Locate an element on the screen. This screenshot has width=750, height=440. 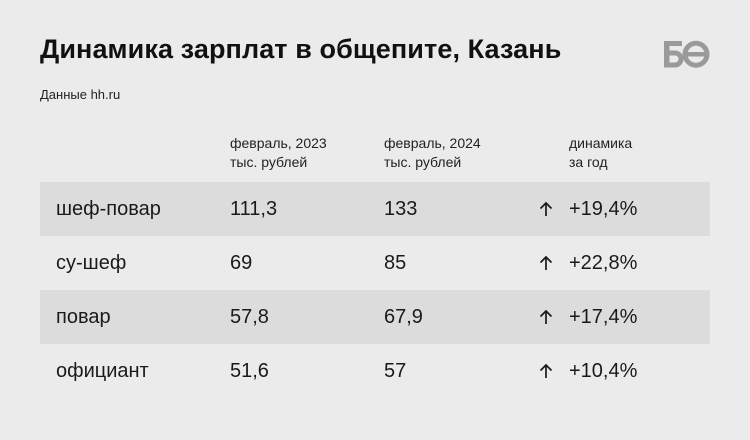
table-row: шеф-повар 111,3 133 +19,4% is located at coordinates (375, 209).